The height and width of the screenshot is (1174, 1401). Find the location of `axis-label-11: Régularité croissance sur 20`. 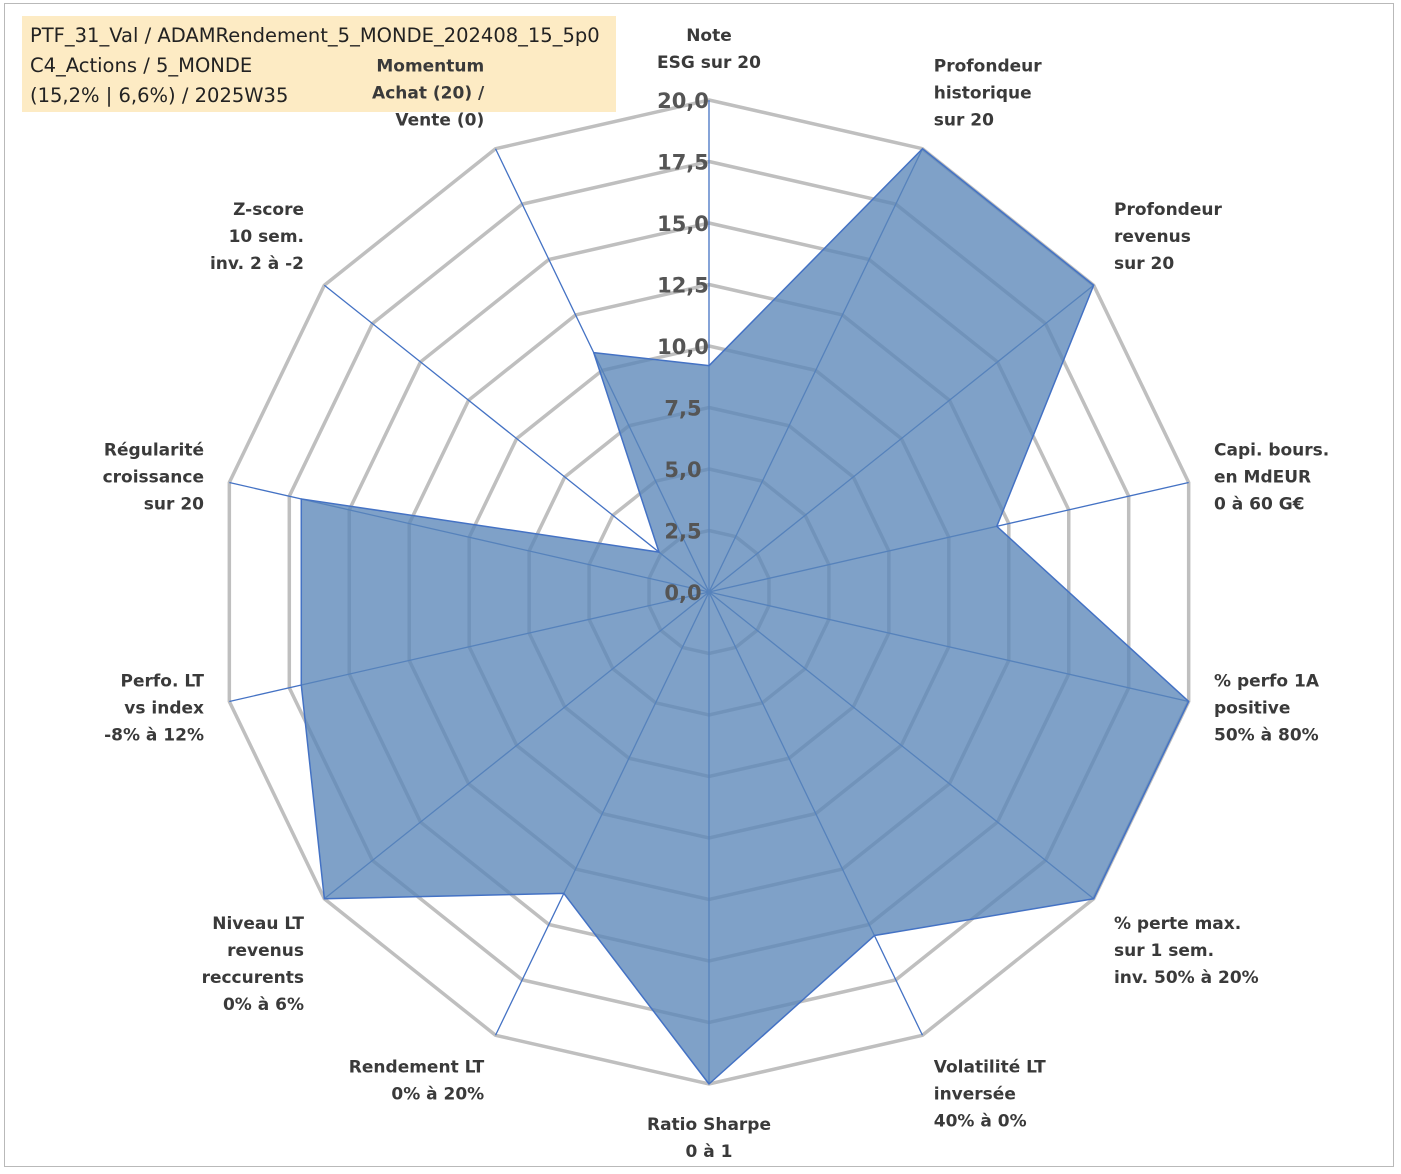

axis-label-11: Régularité croissance sur 20 is located at coordinates (154, 478).